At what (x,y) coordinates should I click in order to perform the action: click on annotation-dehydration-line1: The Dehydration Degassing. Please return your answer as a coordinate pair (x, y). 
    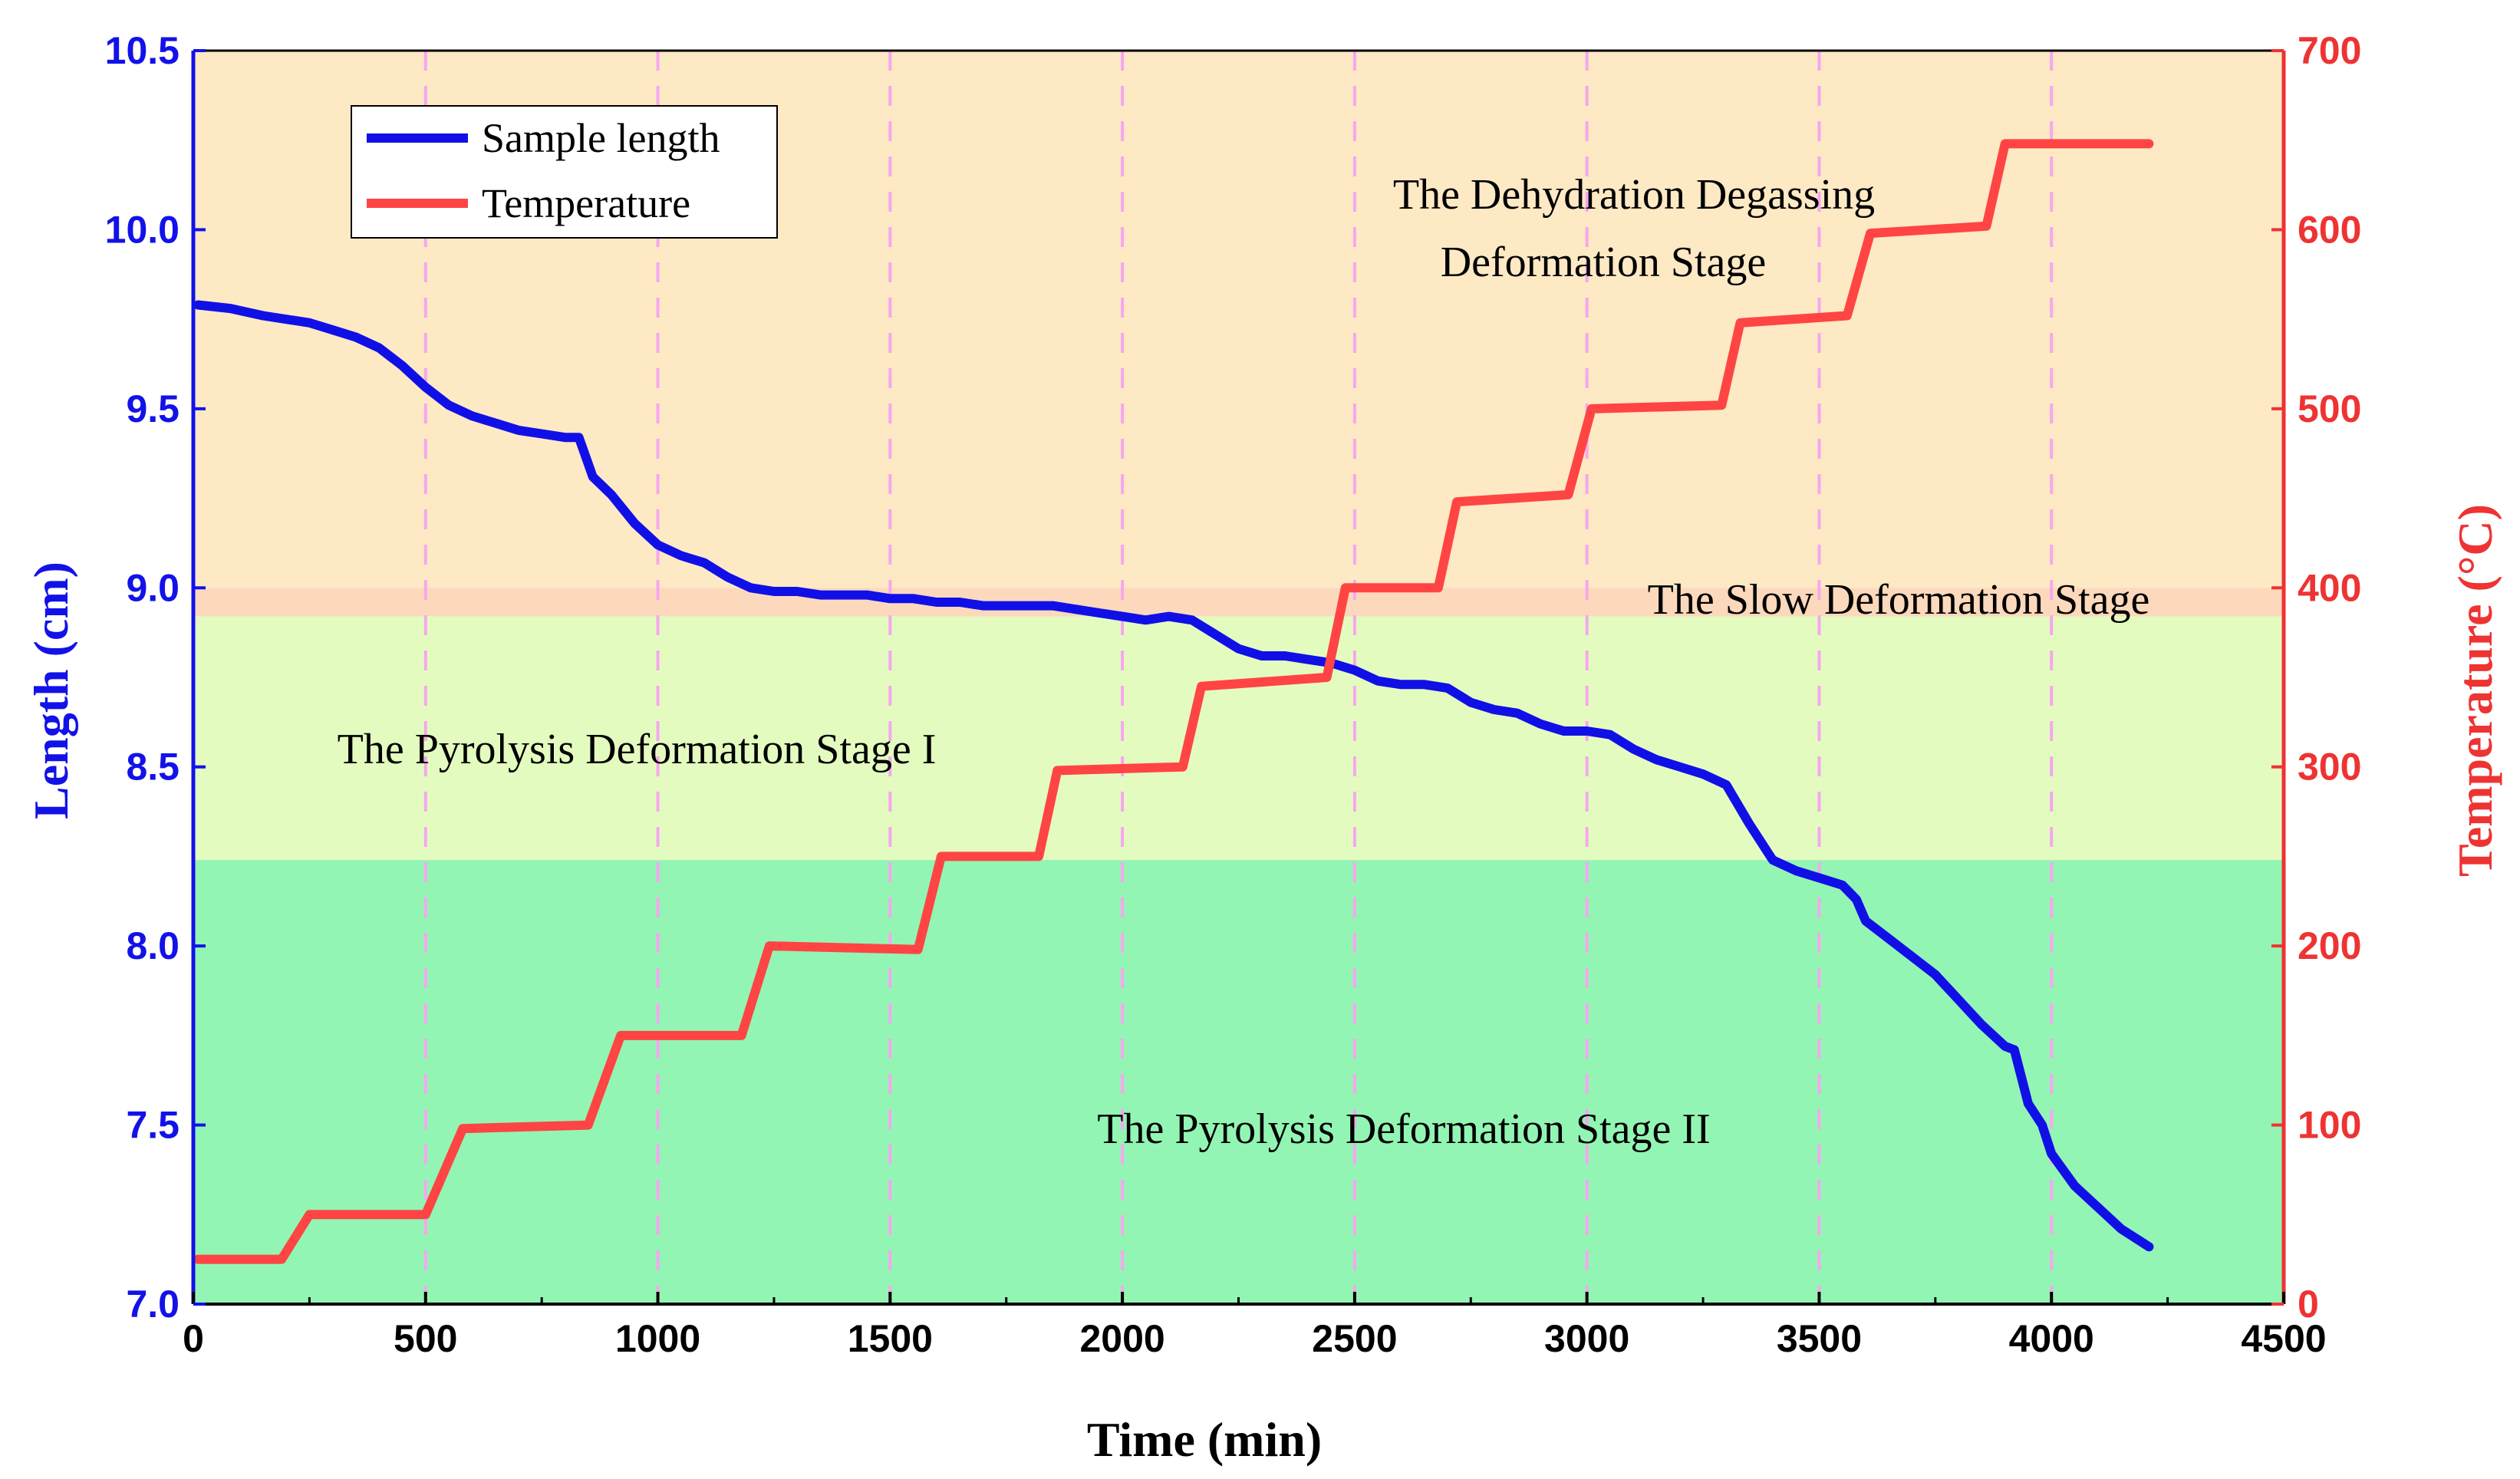
    Looking at the image, I should click on (1634, 195).